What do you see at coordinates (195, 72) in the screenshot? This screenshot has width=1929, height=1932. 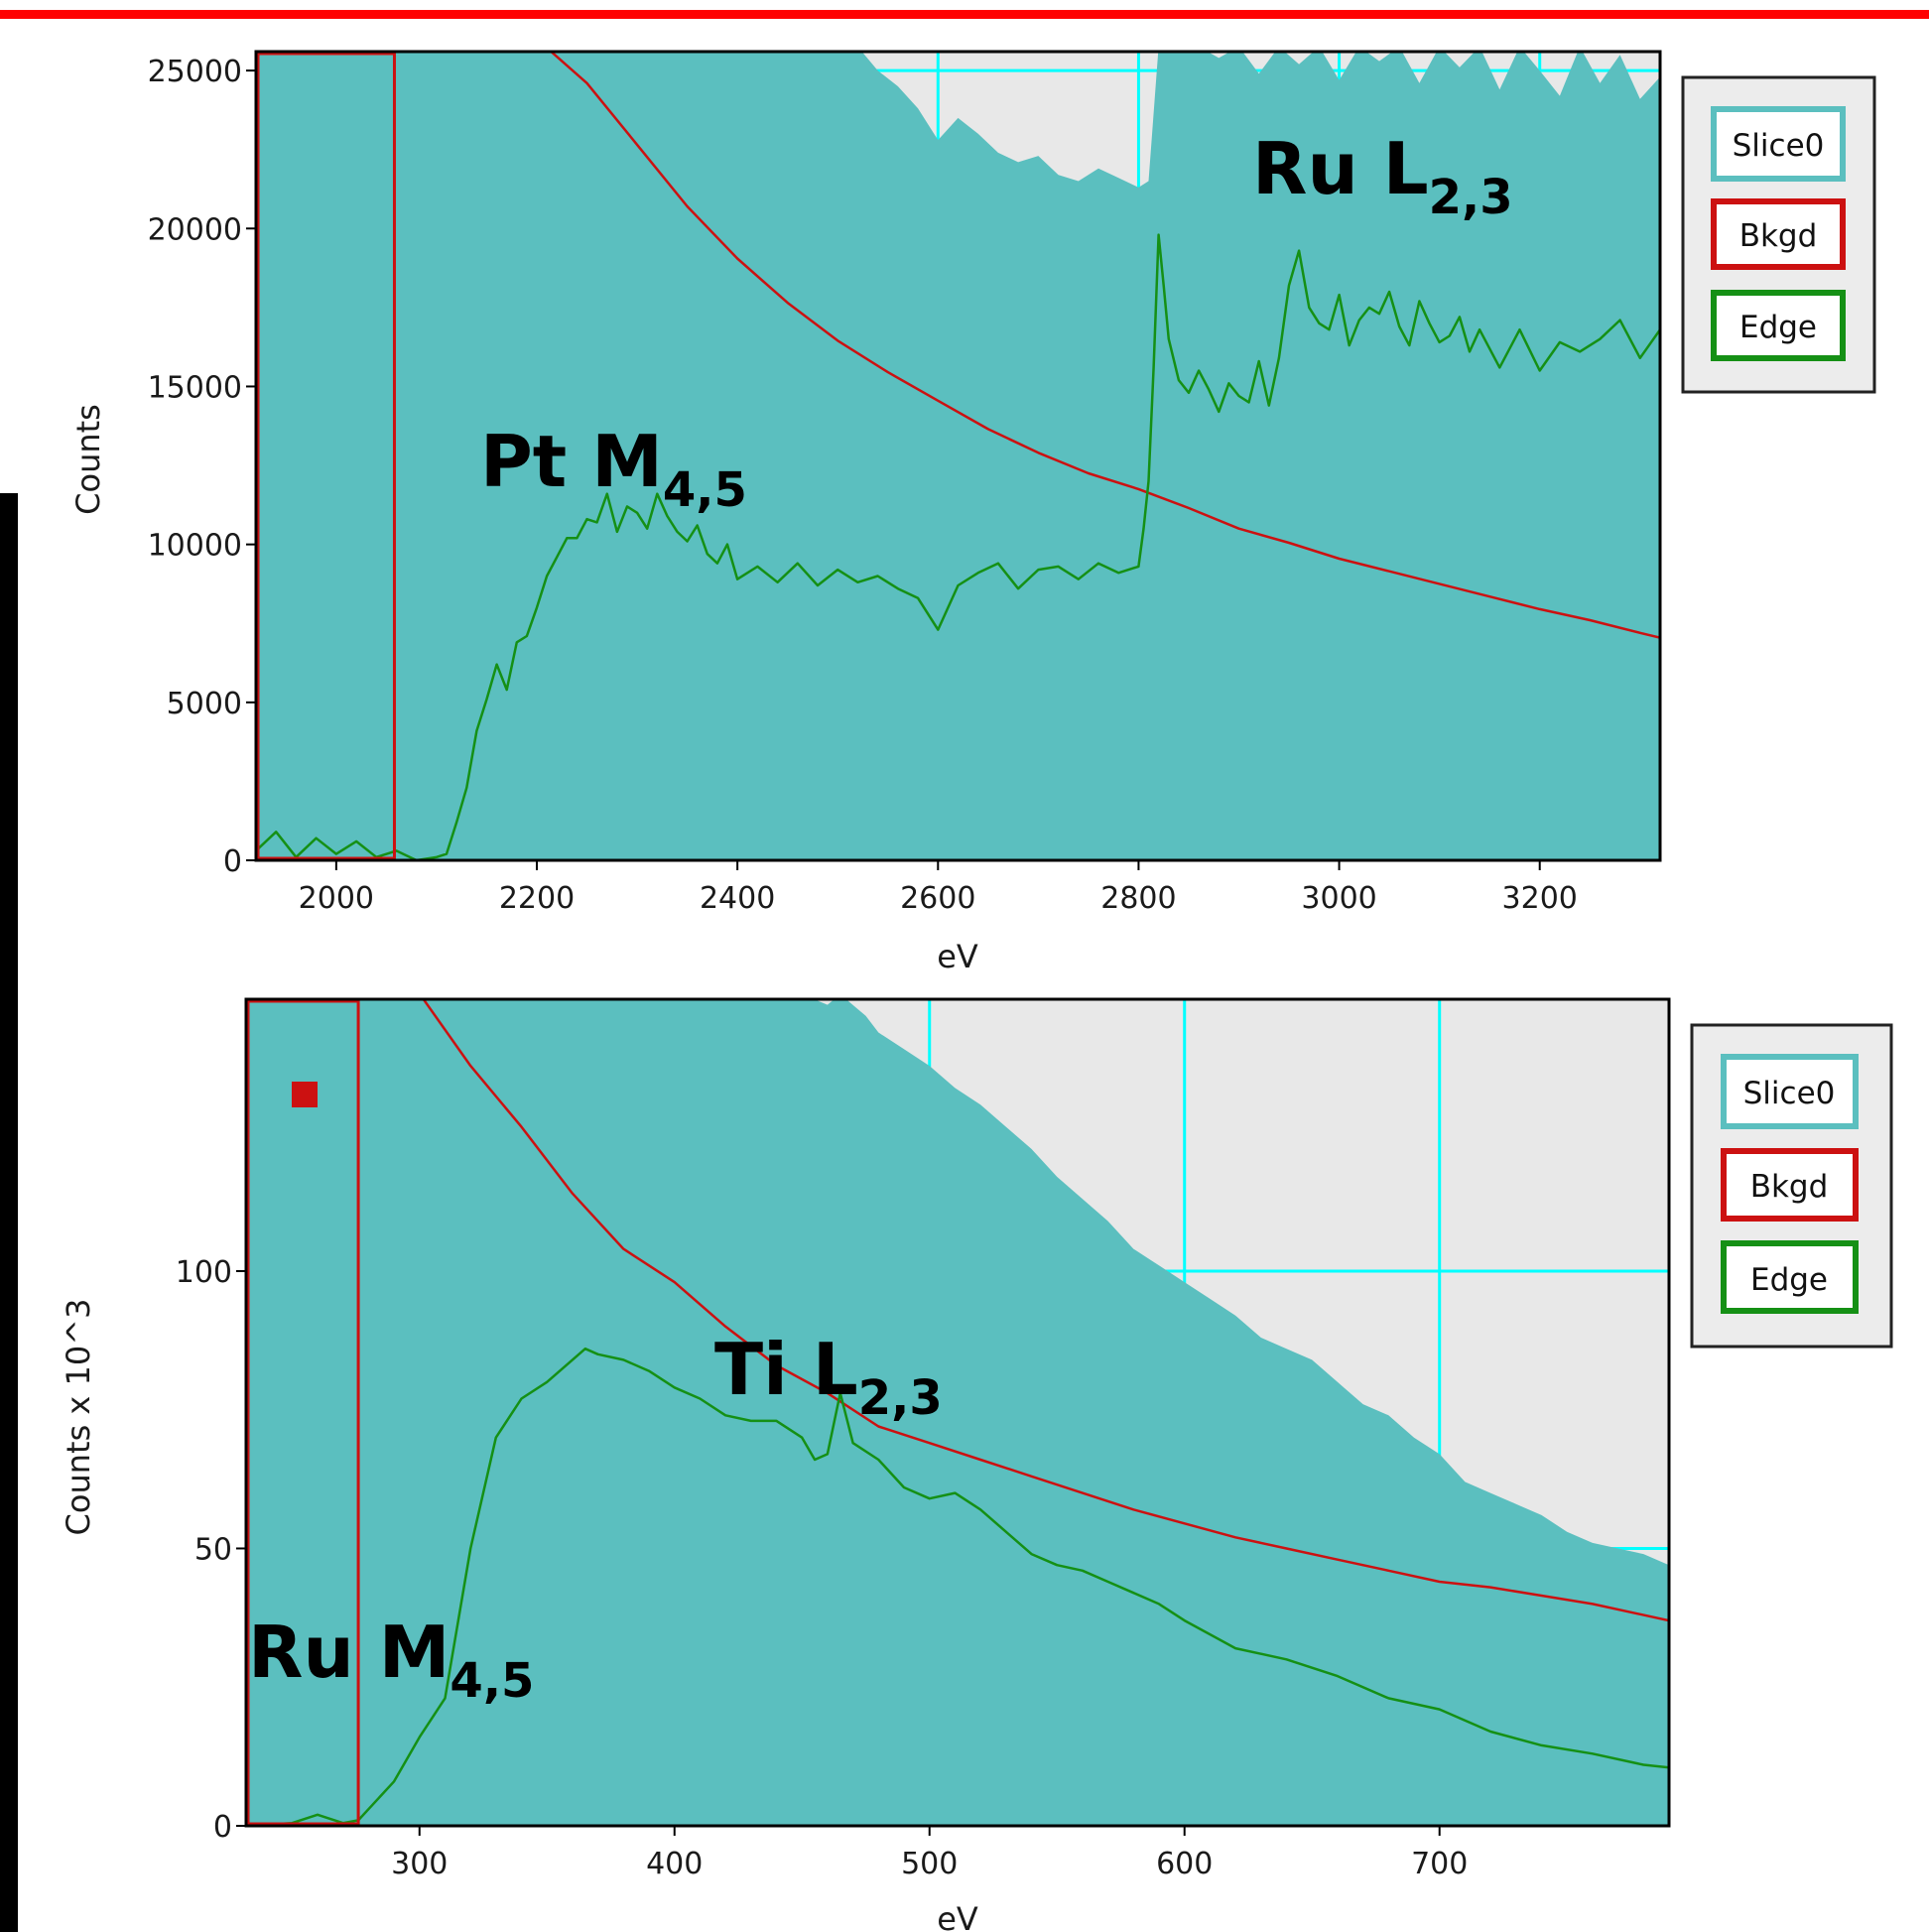 I see `y-tick-label: 25000` at bounding box center [195, 72].